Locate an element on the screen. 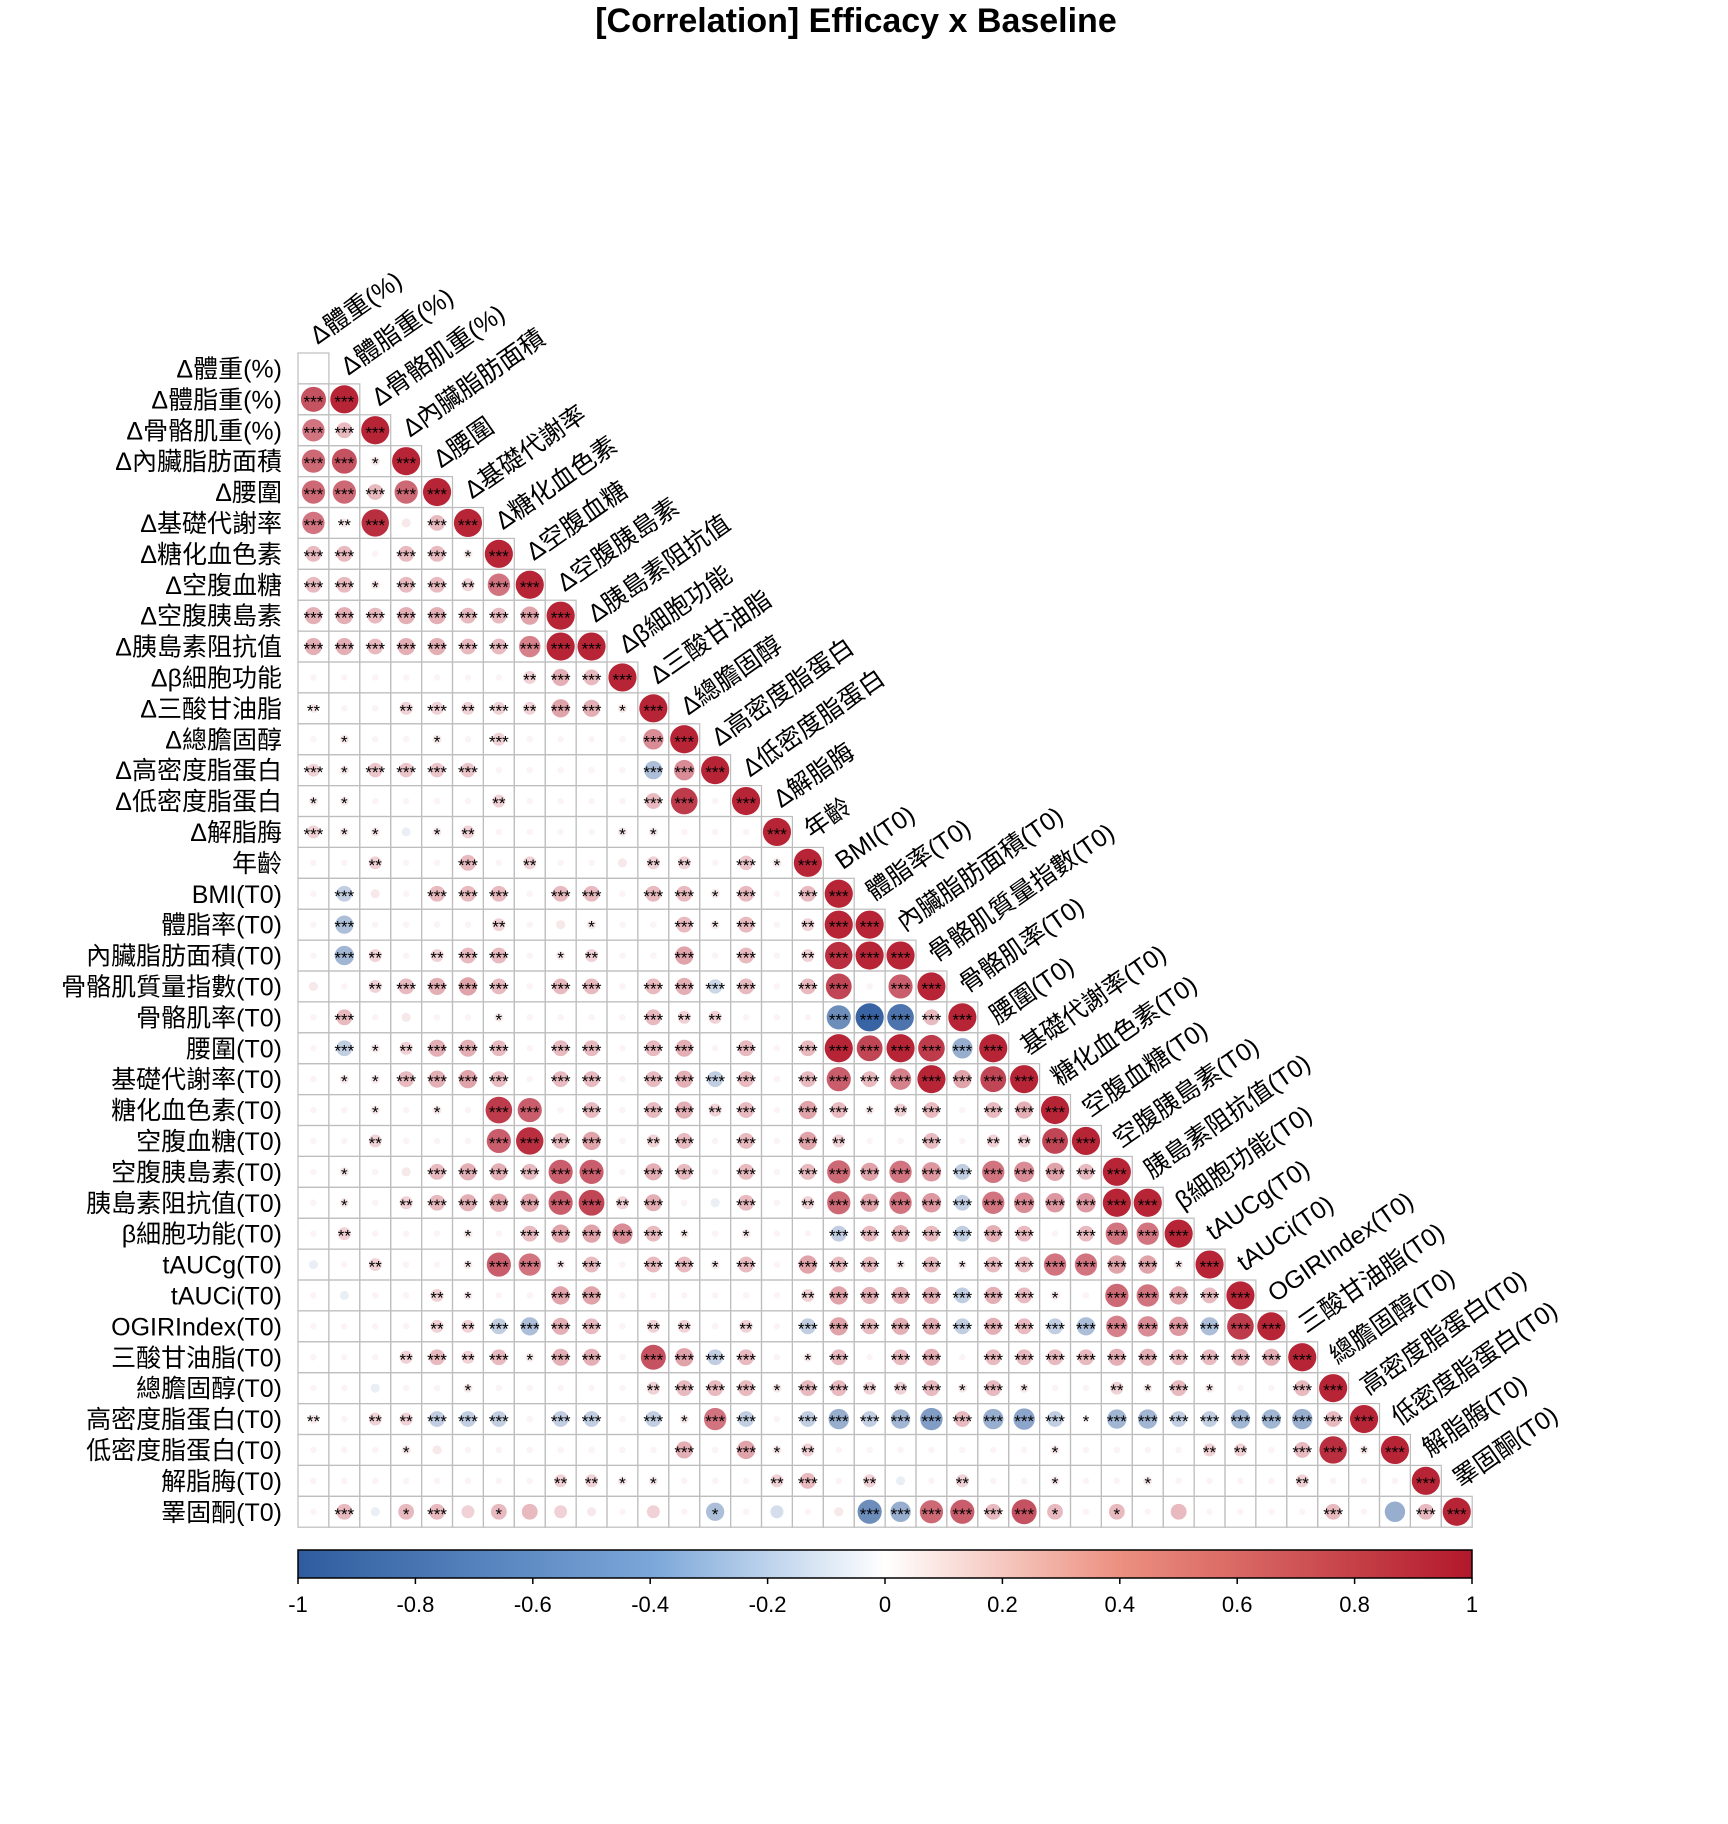 This screenshot has width=1728, height=1824. row-label: Δ腰圍 is located at coordinates (248, 493).